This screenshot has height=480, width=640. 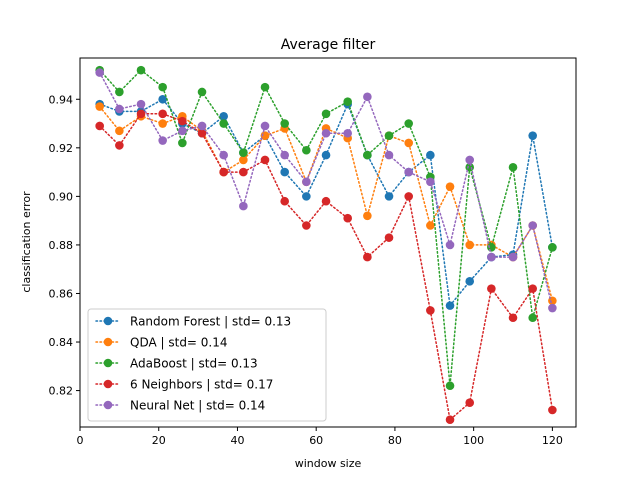 I want to click on y-tick-label: 0.90, so click(x=61, y=196).